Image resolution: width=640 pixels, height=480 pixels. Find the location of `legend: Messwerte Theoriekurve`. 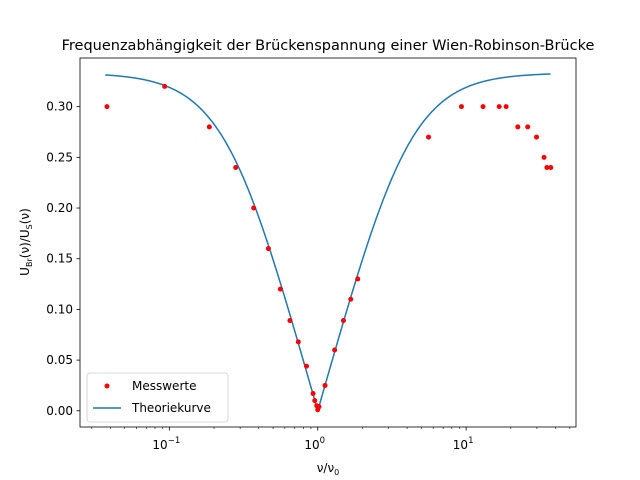

legend: Messwerte Theoriekurve is located at coordinates (157, 397).